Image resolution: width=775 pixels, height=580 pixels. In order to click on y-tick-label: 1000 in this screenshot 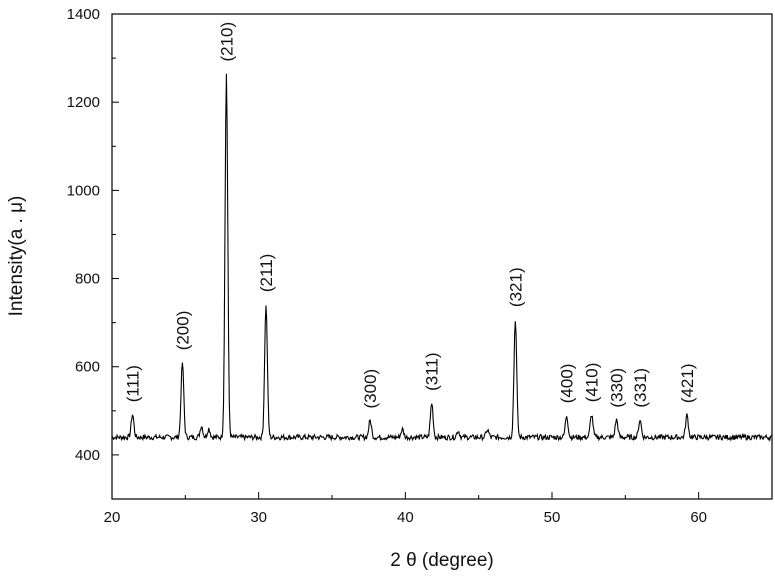, I will do `click(83, 190)`.